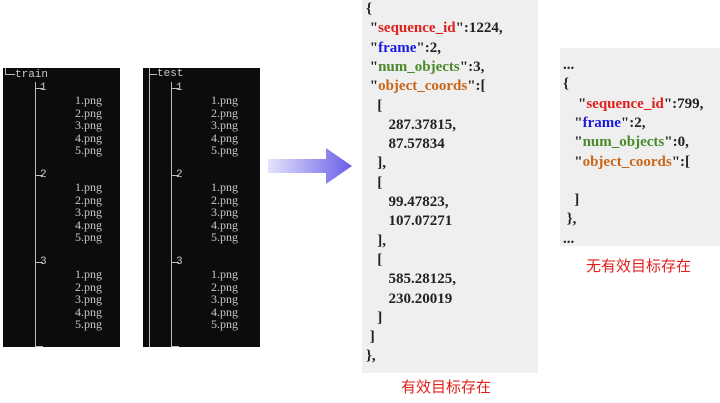 Image resolution: width=720 pixels, height=403 pixels. What do you see at coordinates (411, 279) in the screenshot?
I see `json-line: 585.28125,` at bounding box center [411, 279].